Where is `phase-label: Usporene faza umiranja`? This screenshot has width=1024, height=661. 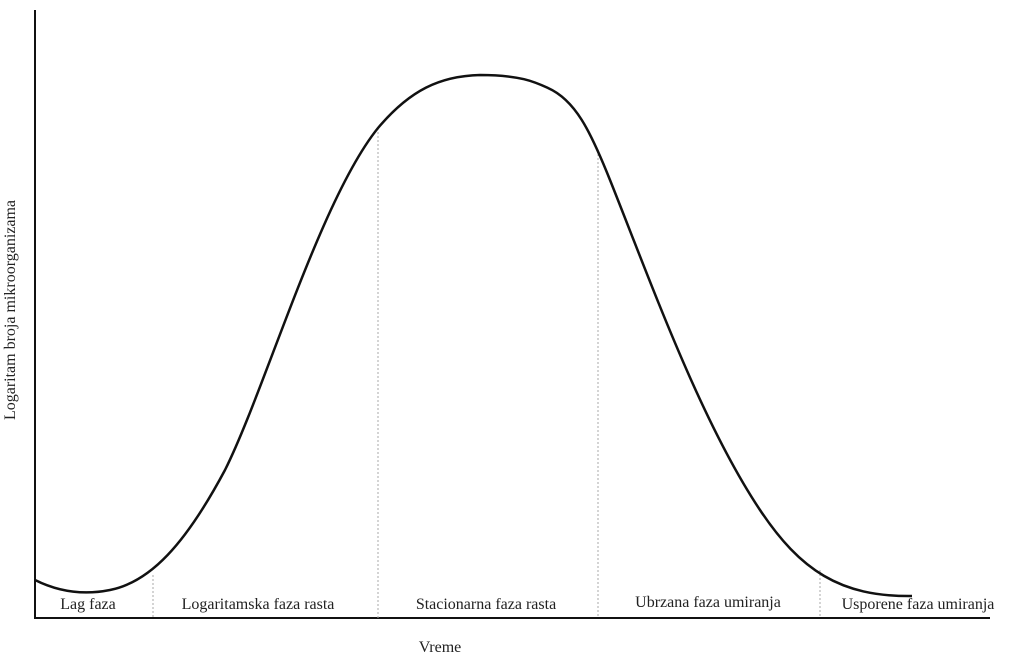
phase-label: Usporene faza umiranja is located at coordinates (918, 604).